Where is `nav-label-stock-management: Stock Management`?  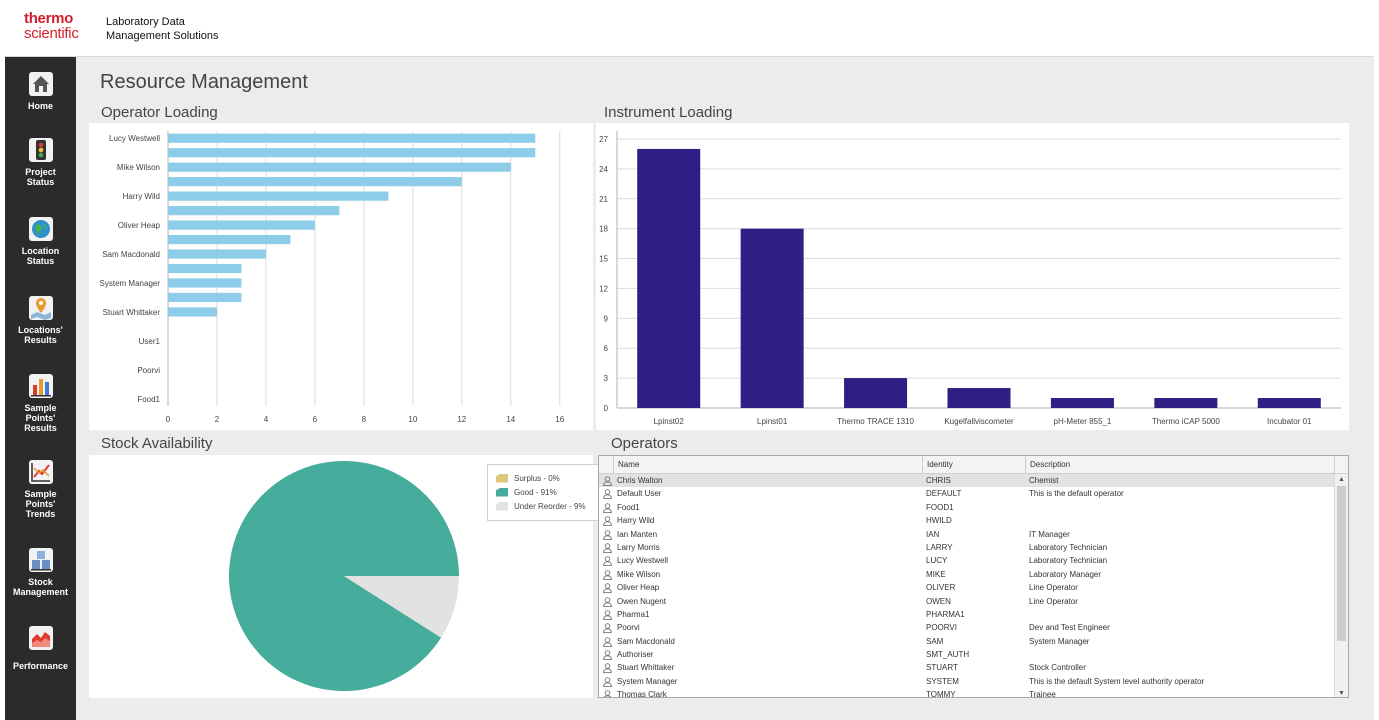 nav-label-stock-management: Stock Management is located at coordinates (40, 587).